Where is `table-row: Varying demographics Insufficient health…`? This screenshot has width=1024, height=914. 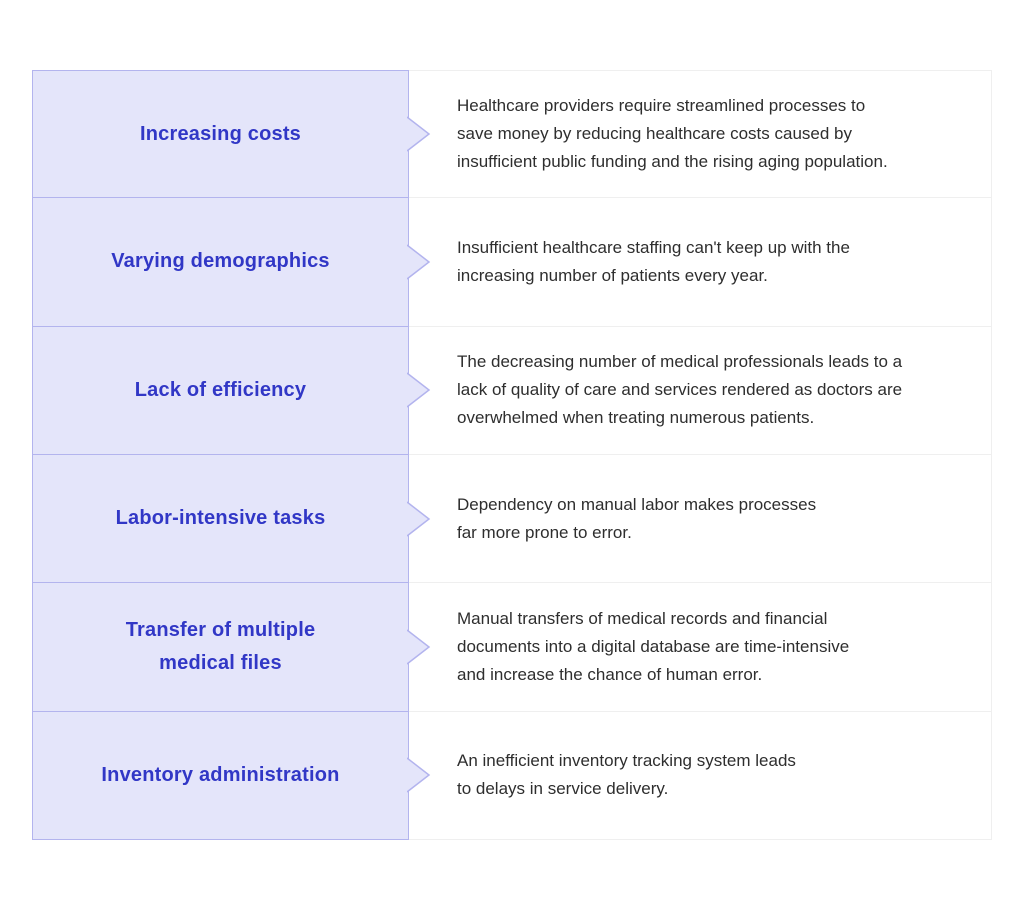 table-row: Varying demographics Insufficient health… is located at coordinates (512, 262).